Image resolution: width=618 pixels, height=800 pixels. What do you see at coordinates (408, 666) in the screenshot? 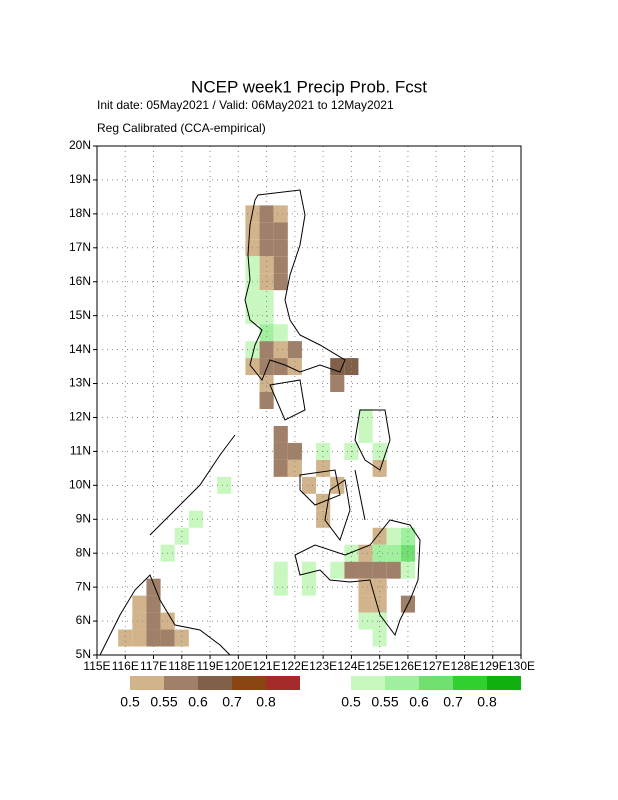
I see `x-tick-label: 126E` at bounding box center [408, 666].